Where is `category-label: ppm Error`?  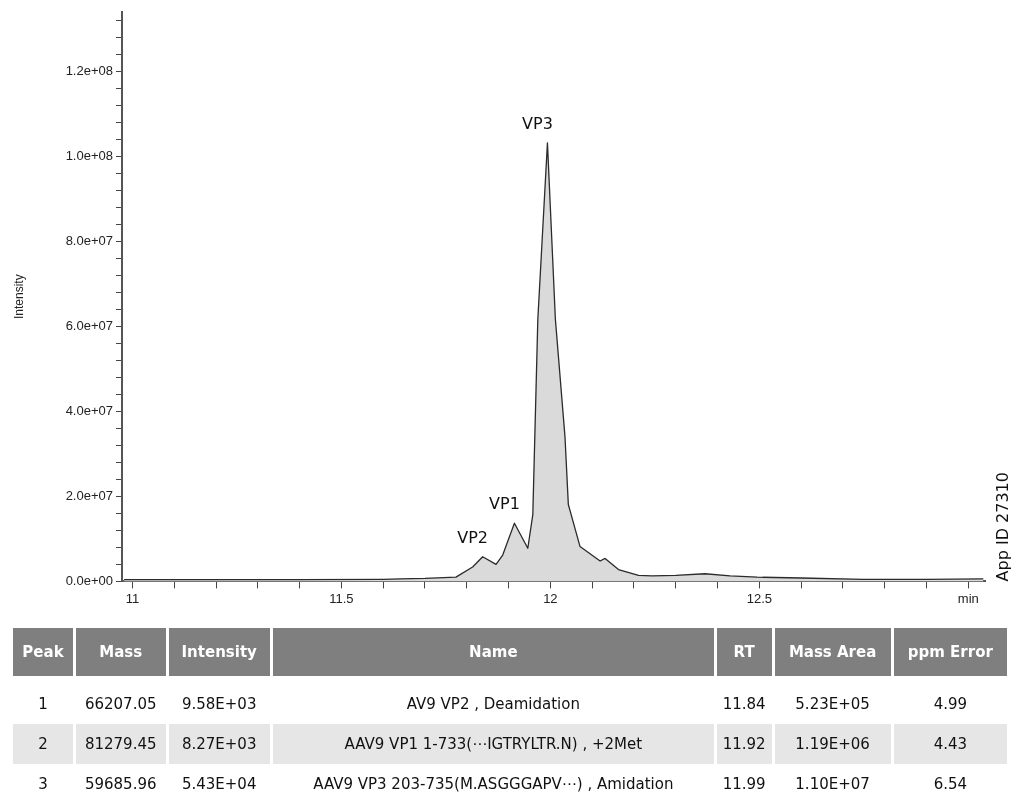
category-label: ppm Error is located at coordinates (950, 652).